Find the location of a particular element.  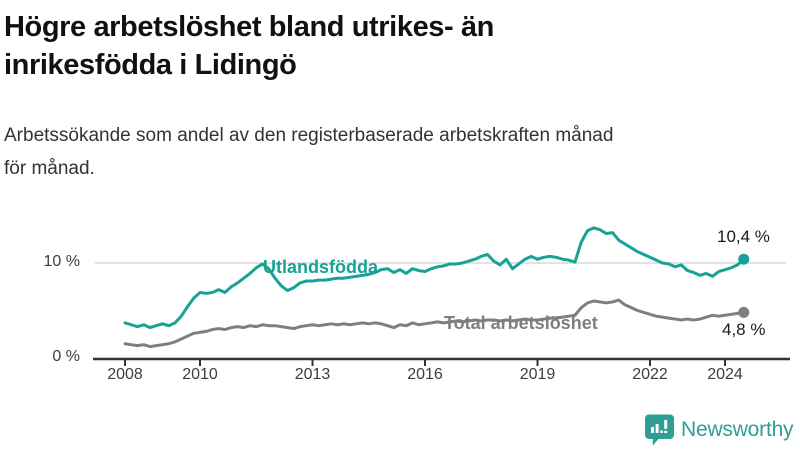

newsworthy-logo: Newsworthy is located at coordinates (719, 430).